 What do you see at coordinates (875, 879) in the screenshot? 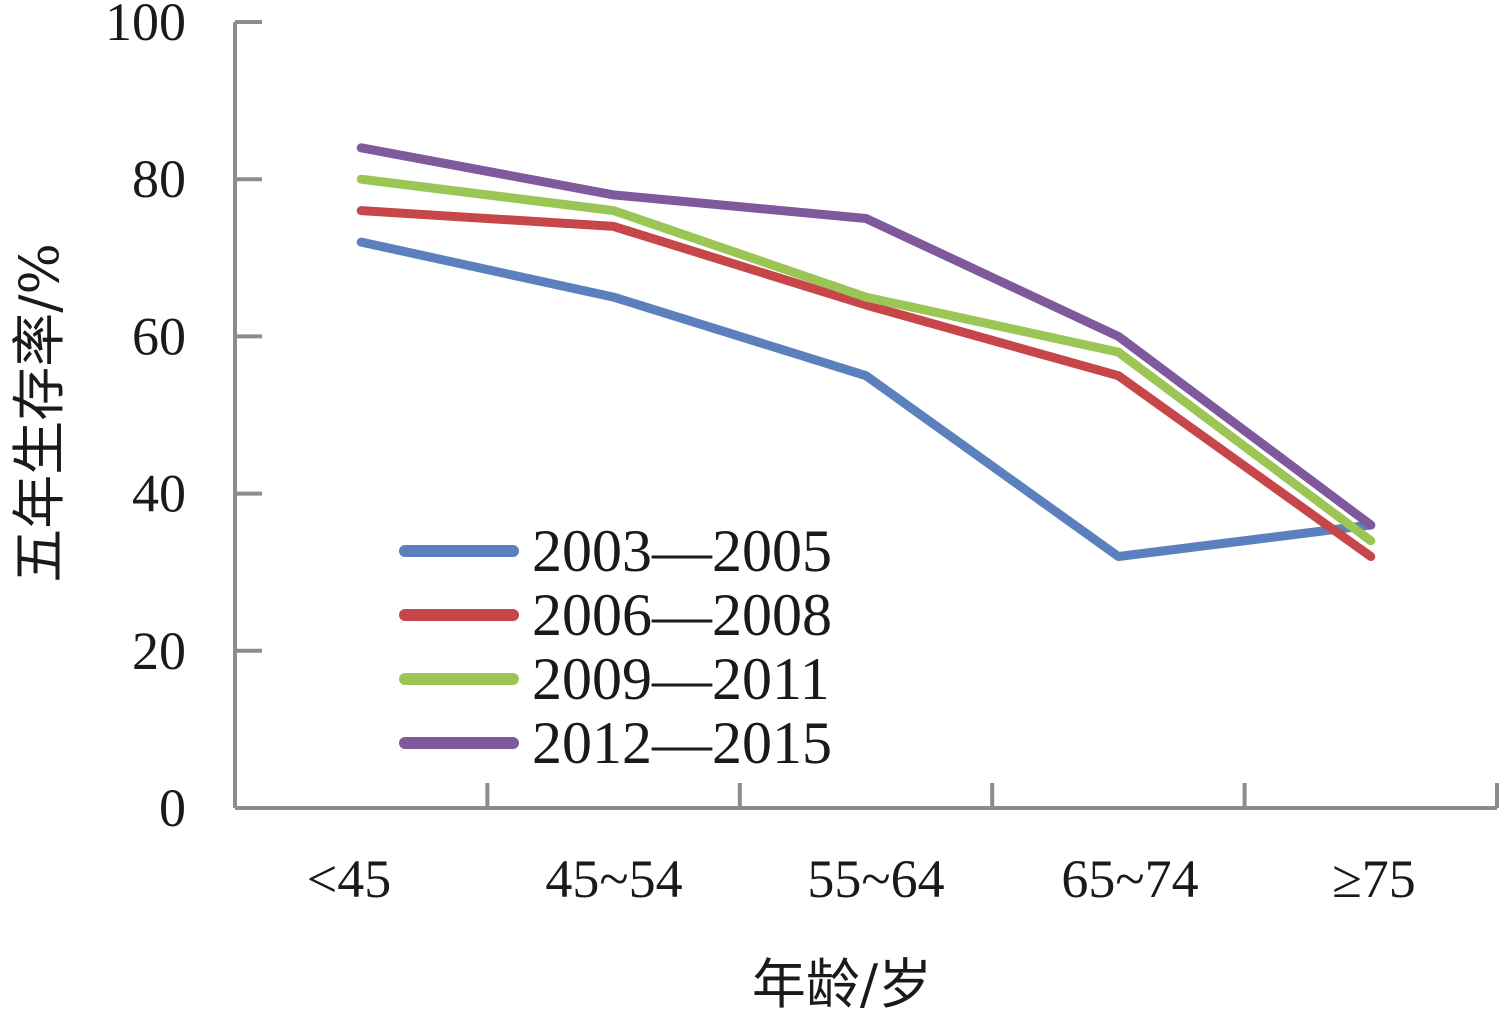
I see `x-tick-label: 55~64` at bounding box center [875, 879].